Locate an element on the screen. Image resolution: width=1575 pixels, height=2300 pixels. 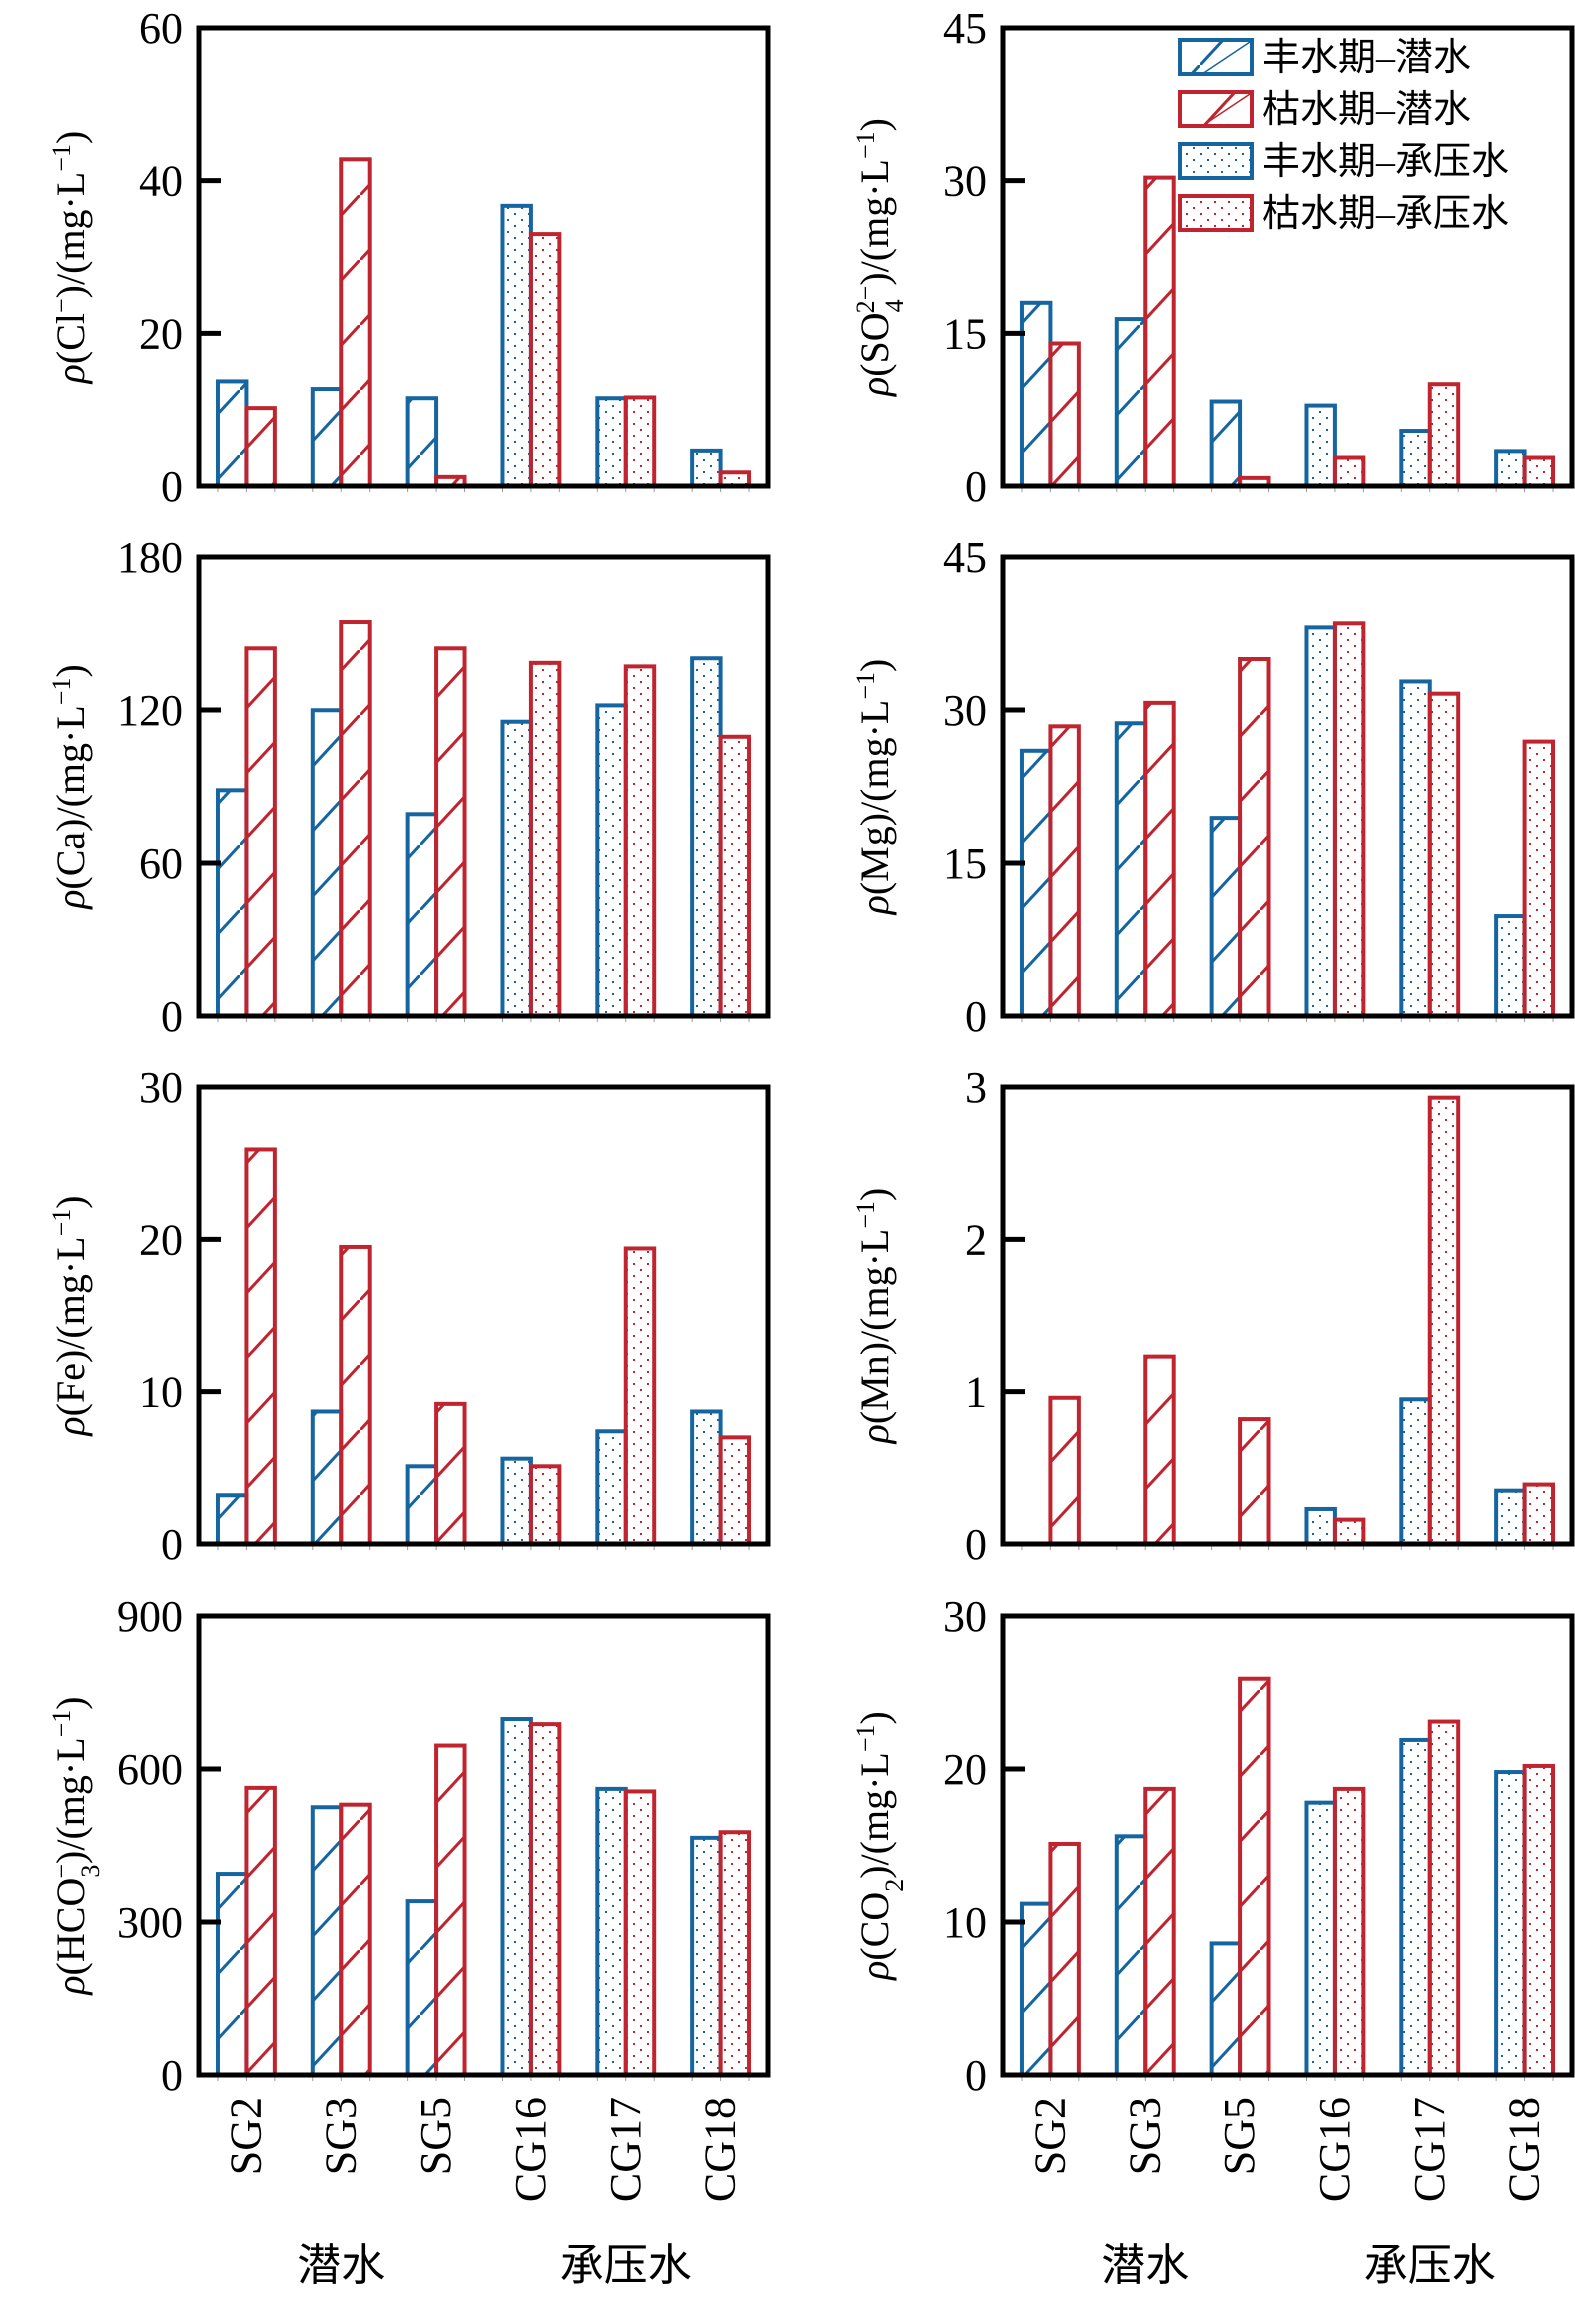
x-category-label: SG3 is located at coordinates (340, 2136).